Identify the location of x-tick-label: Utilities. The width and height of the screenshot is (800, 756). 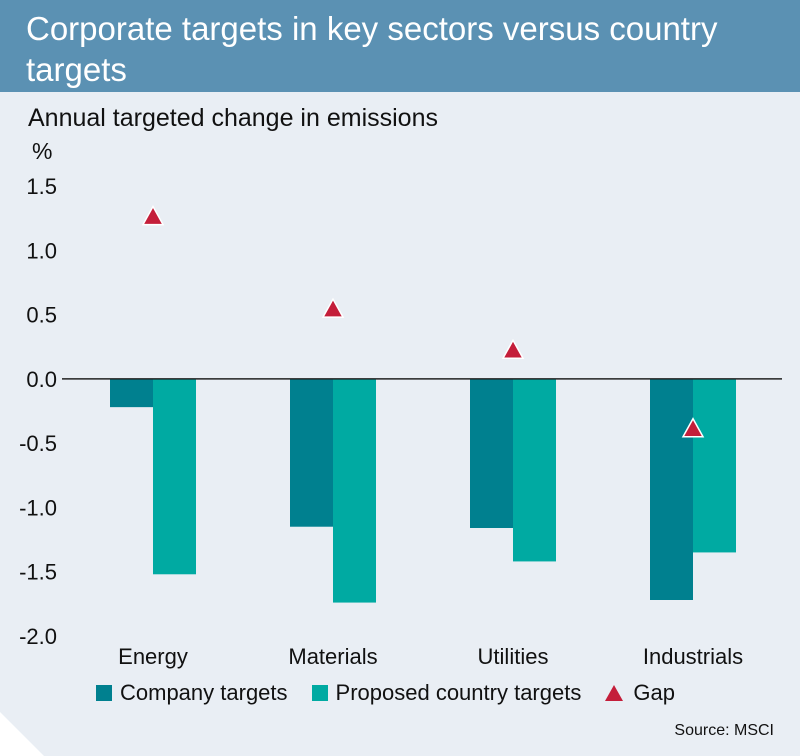
(513, 656).